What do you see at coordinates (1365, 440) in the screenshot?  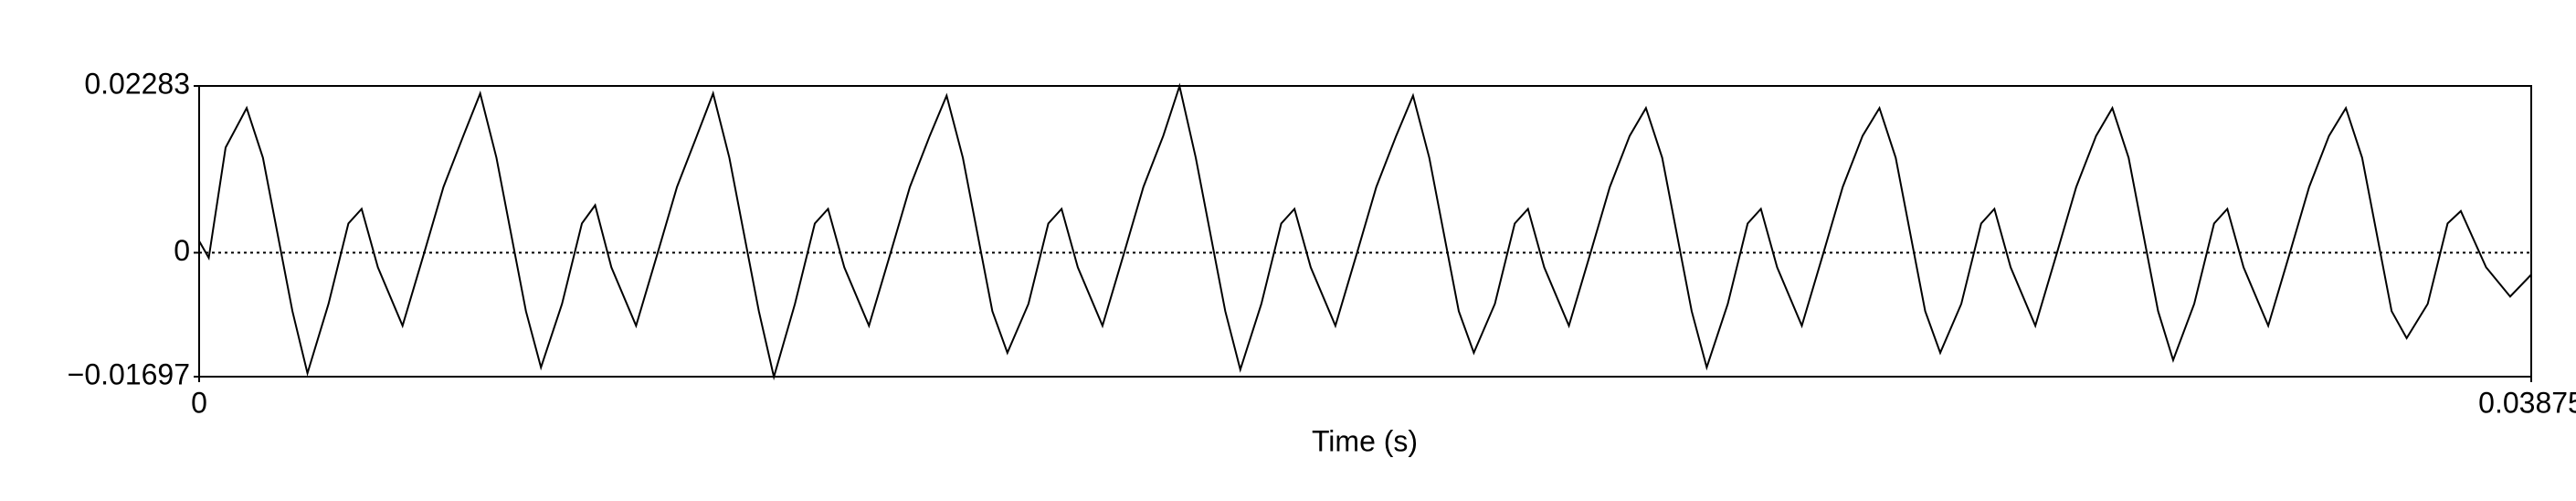 I see `x-axis-title: Time (s)` at bounding box center [1365, 440].